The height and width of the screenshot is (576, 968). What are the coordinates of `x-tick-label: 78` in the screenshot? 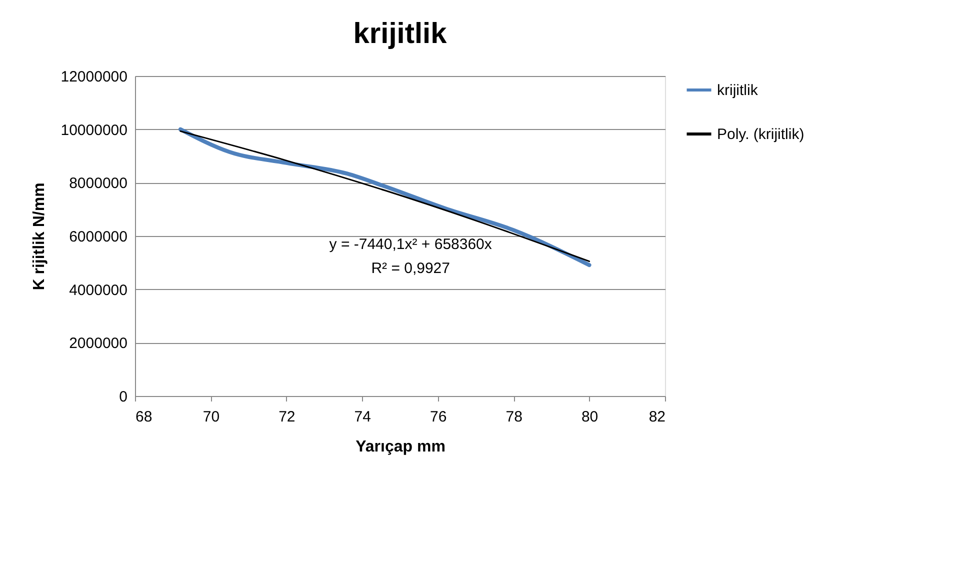 It's located at (514, 417).